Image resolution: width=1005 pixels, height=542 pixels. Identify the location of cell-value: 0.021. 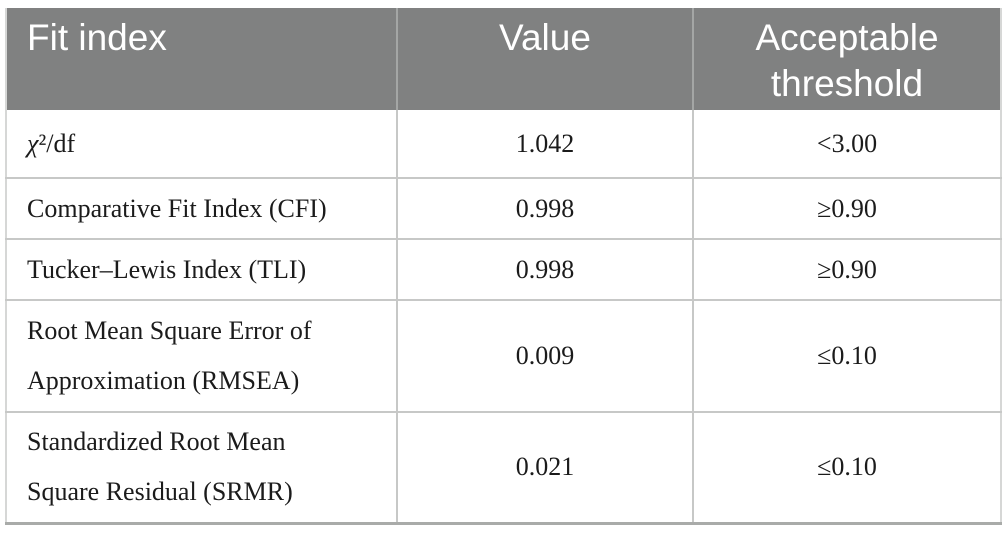
(544, 467).